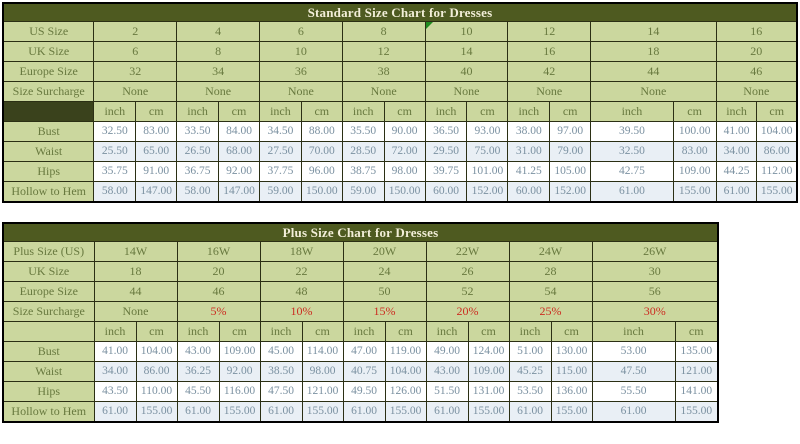  What do you see at coordinates (570, 192) in the screenshot?
I see `measurement-value: 152.00` at bounding box center [570, 192].